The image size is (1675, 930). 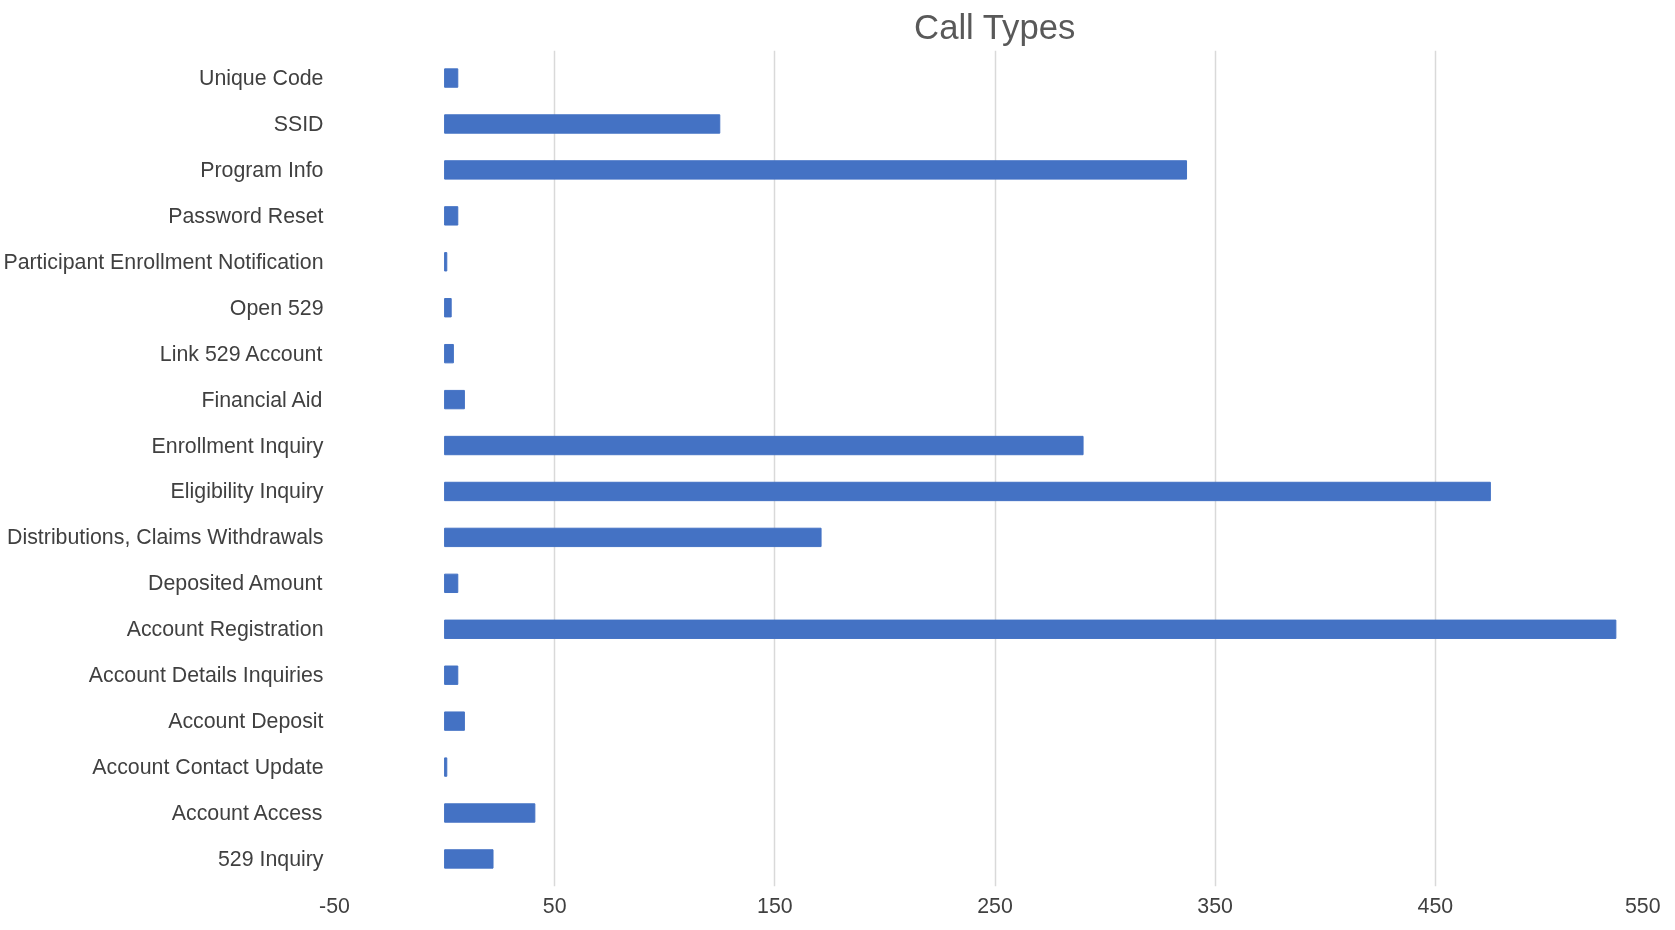 I want to click on y-tick-label: Eligibility Inquiry, so click(x=247, y=491).